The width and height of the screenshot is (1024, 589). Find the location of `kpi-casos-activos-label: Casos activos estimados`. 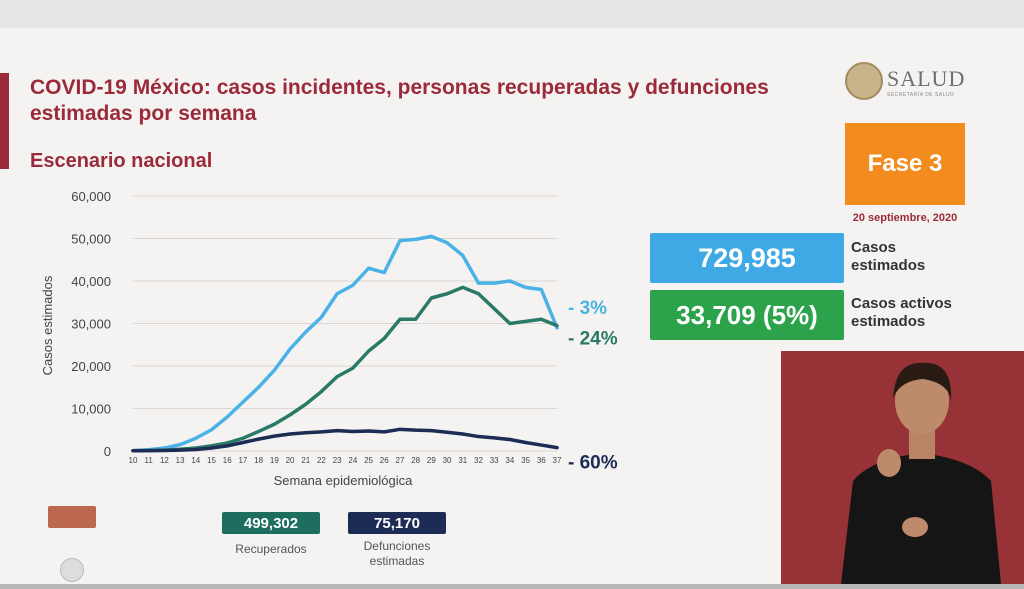

kpi-casos-activos-label: Casos activos estimados is located at coordinates (901, 313).